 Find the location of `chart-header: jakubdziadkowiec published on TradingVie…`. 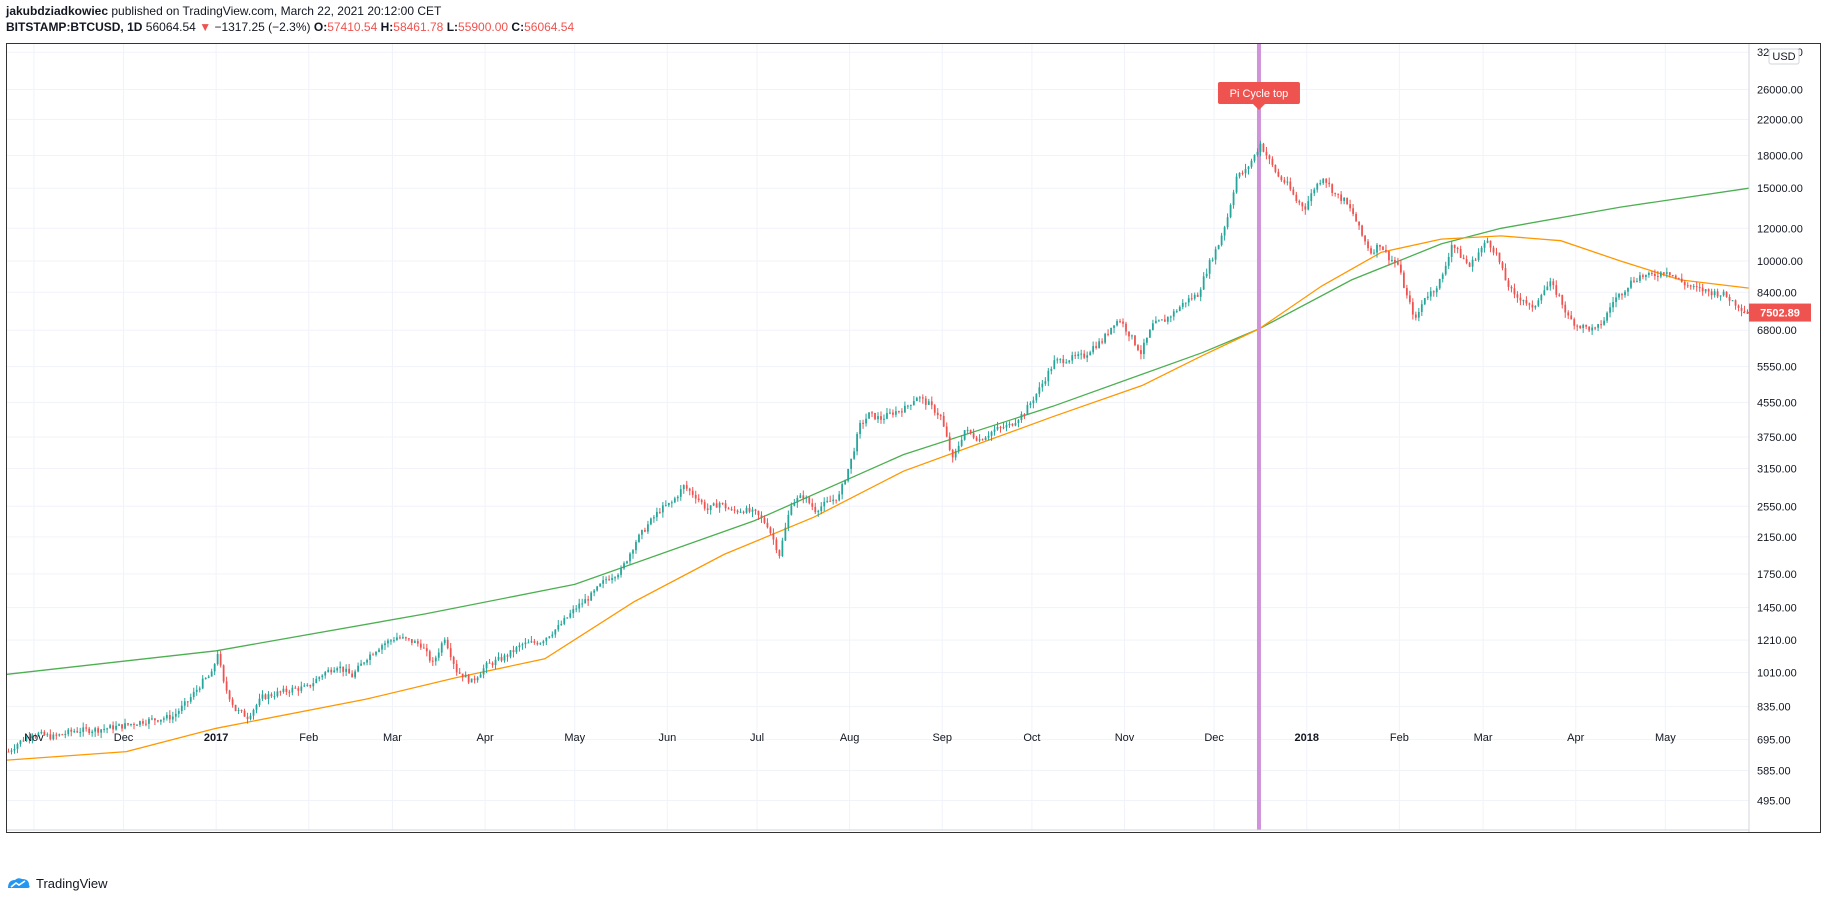

chart-header: jakubdziadkowiec published on TradingVie… is located at coordinates (906, 19).